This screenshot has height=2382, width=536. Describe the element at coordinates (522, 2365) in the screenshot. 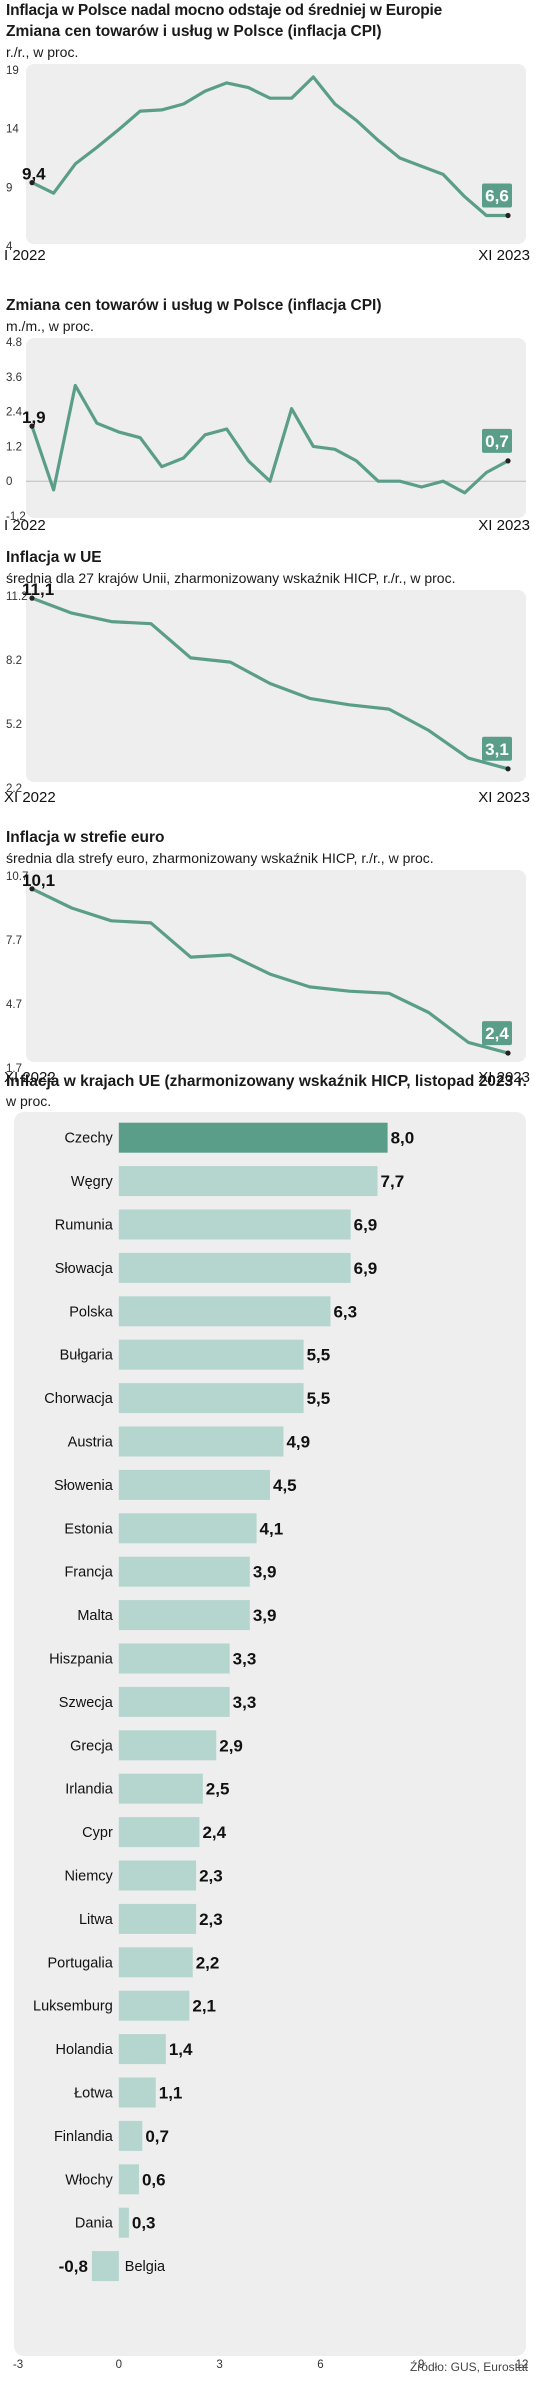

I see `x-tick-label: 12` at that location.